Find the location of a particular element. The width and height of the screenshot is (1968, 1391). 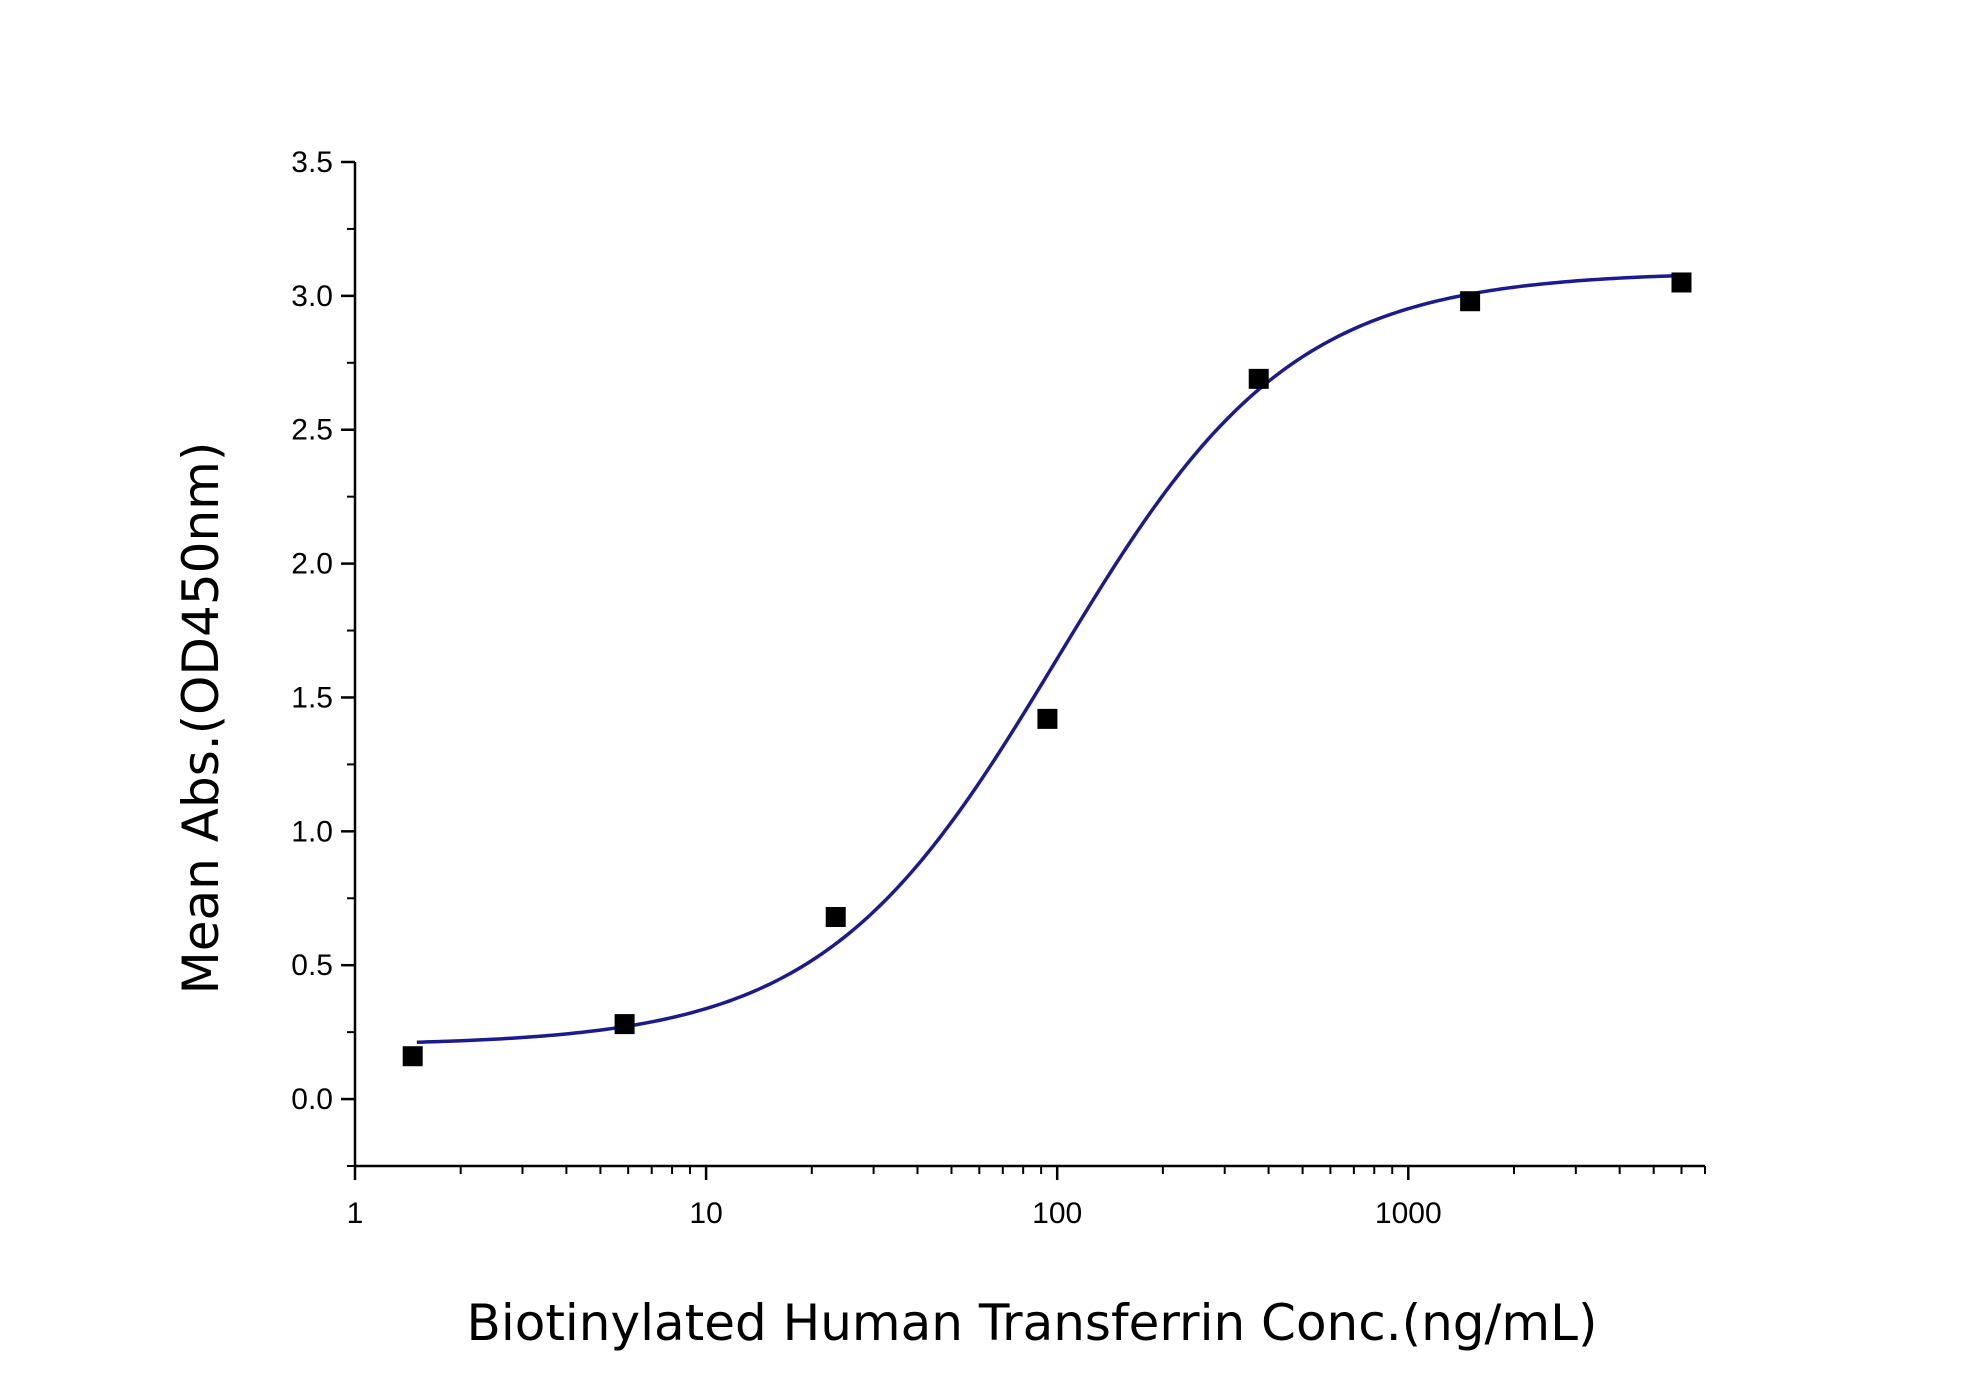

x-tick-label: 10 is located at coordinates (705, 1213).